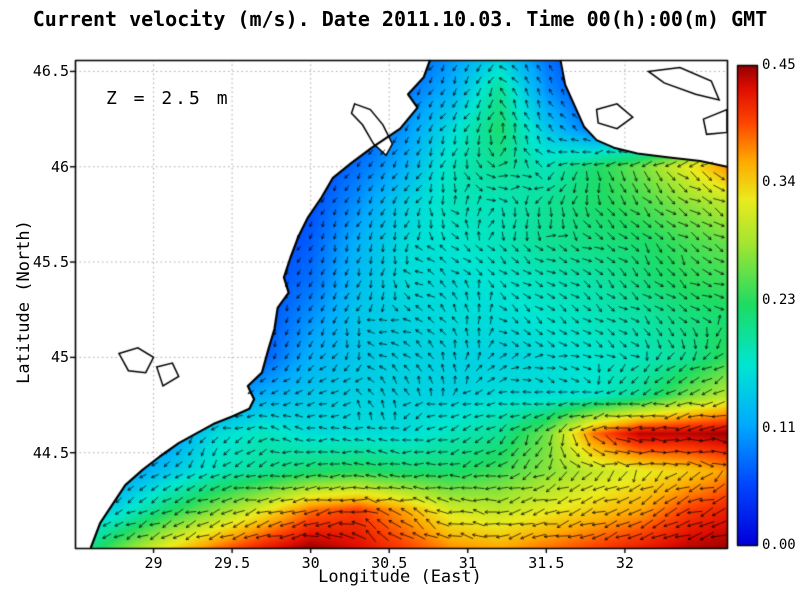  Describe the element at coordinates (467, 563) in the screenshot. I see `x-tick-label: 31` at that location.